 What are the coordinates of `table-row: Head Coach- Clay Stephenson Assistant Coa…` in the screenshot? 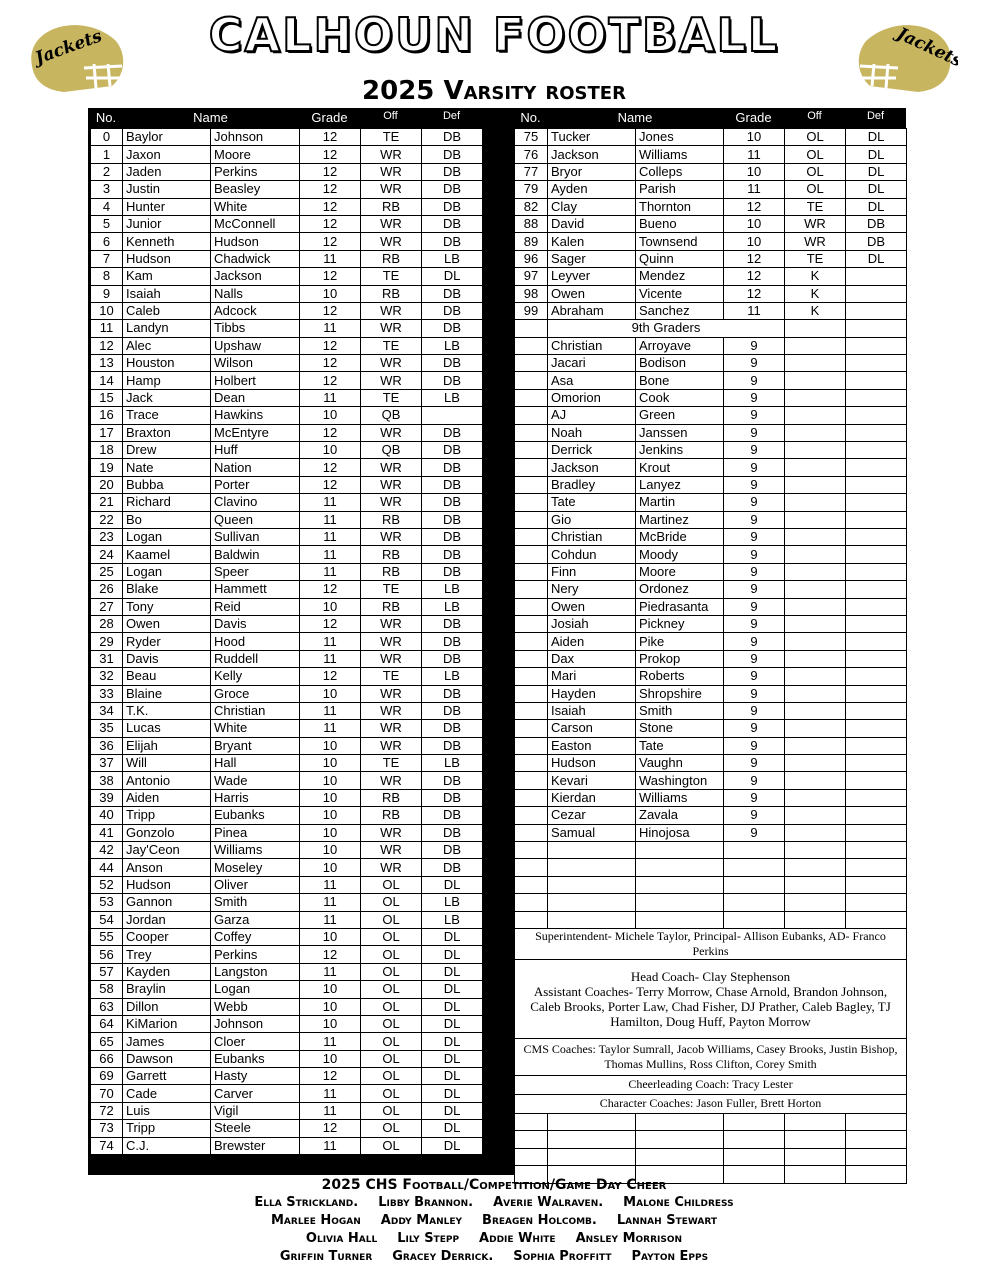 It's located at (710, 998).